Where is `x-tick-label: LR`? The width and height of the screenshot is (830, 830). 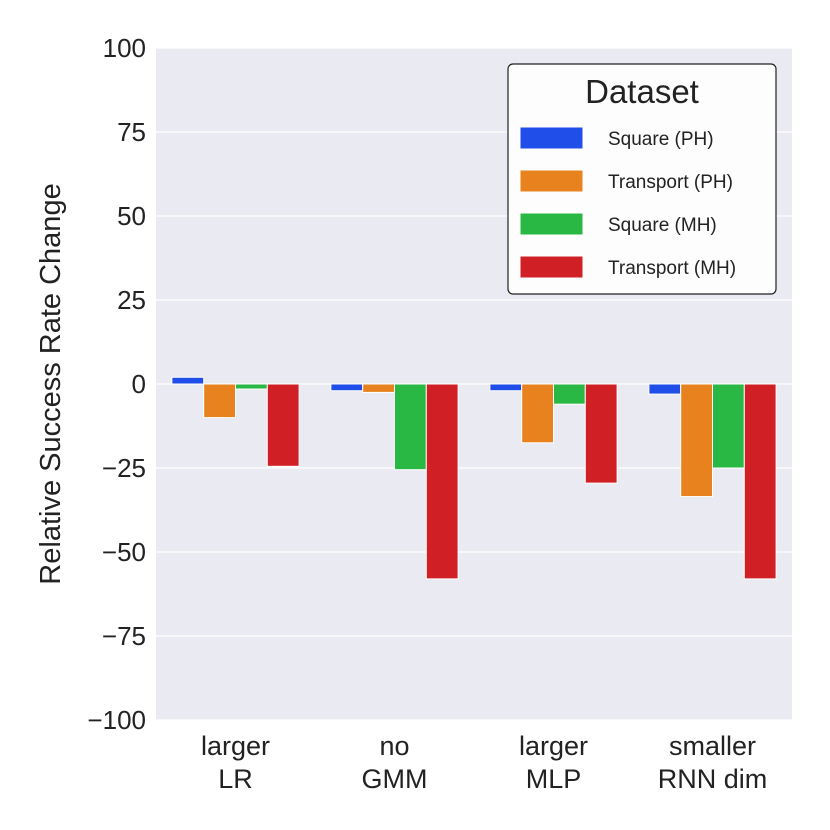 x-tick-label: LR is located at coordinates (235, 779).